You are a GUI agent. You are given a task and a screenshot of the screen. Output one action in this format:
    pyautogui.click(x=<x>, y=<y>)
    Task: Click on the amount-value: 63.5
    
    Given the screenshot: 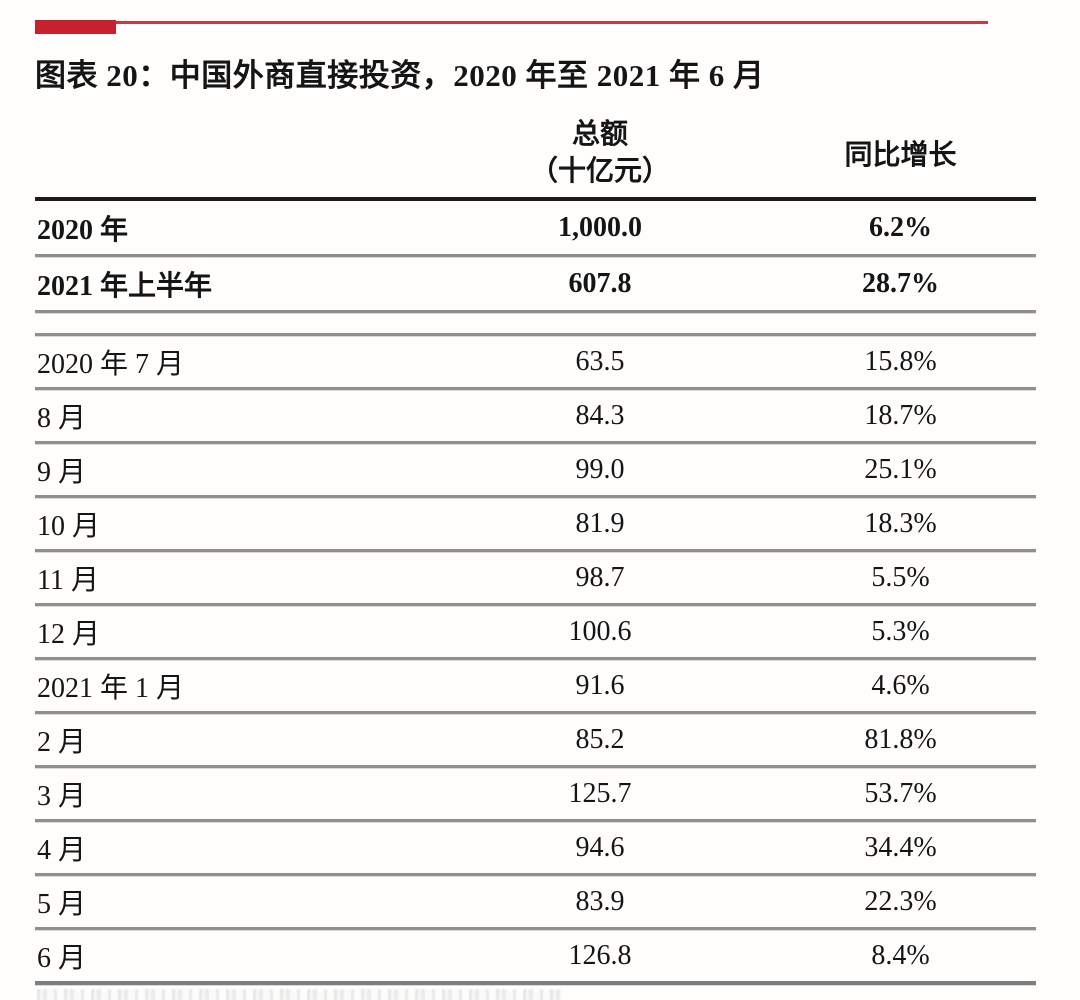 What is the action you would take?
    pyautogui.click(x=600, y=361)
    